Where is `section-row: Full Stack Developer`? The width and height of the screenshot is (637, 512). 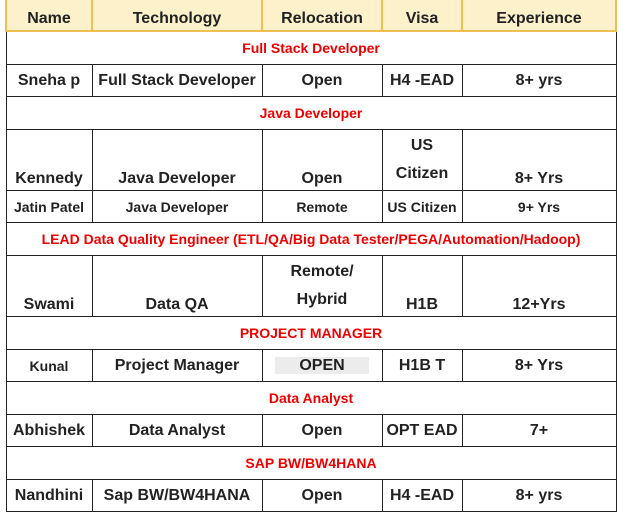 section-row: Full Stack Developer is located at coordinates (311, 47).